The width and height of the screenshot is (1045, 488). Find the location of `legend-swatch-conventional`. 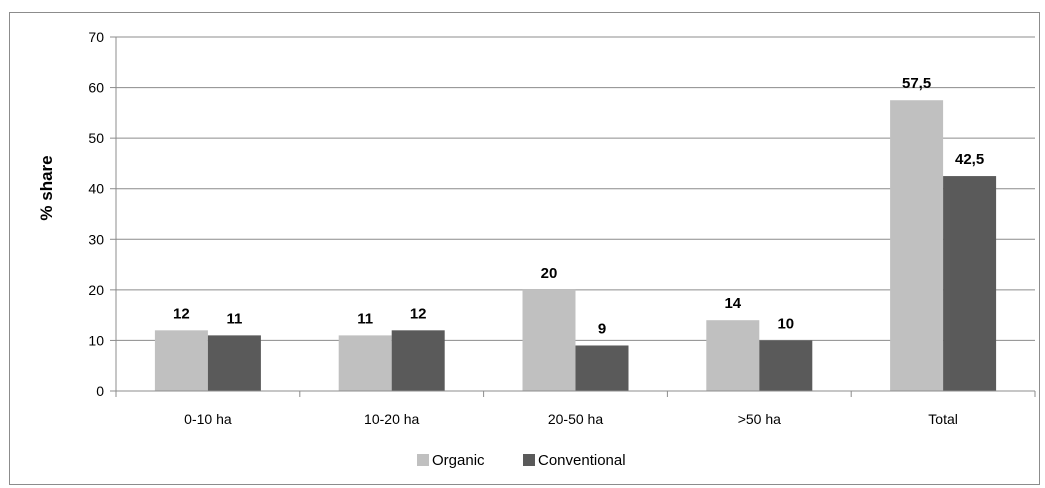

legend-swatch-conventional is located at coordinates (529, 460).